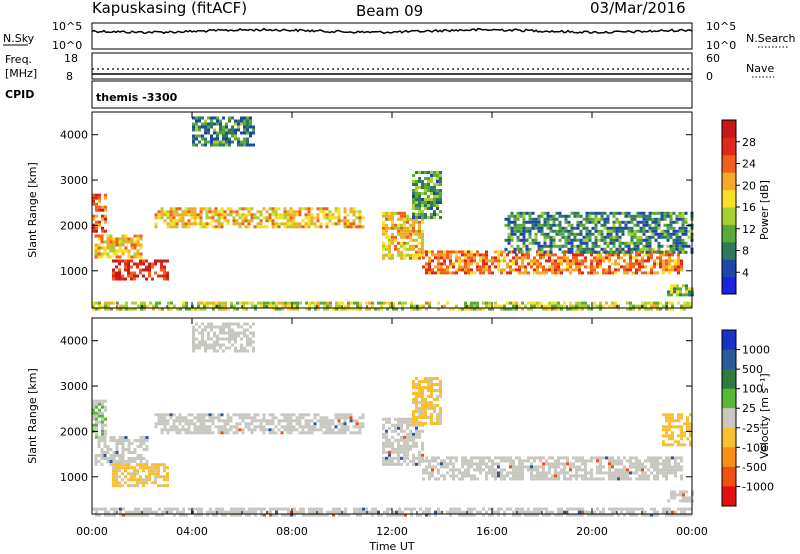 The width and height of the screenshot is (800, 554). I want to click on colorbar-tick-label: -25, so click(751, 428).